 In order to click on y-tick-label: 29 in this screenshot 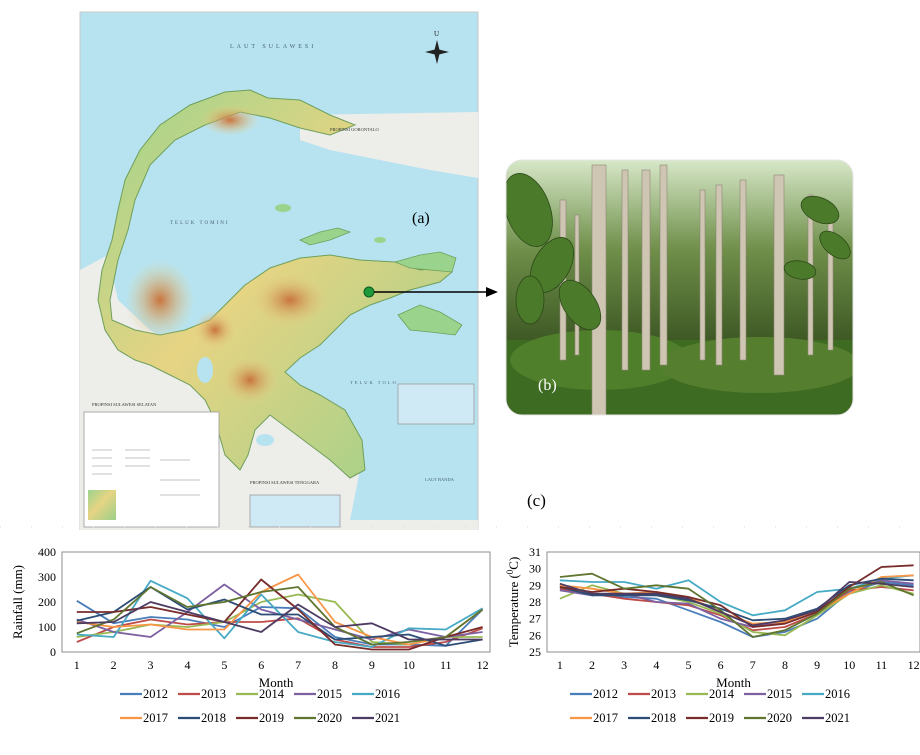, I will do `click(535, 585)`.